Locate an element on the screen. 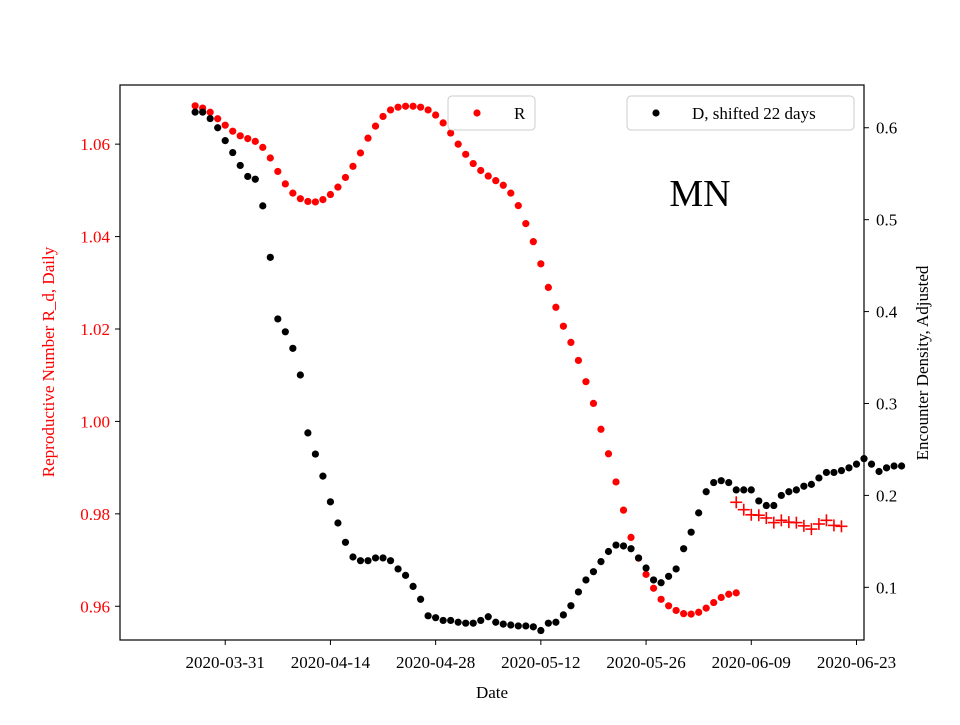 The width and height of the screenshot is (960, 725). legend-r-label: R is located at coordinates (520, 113).